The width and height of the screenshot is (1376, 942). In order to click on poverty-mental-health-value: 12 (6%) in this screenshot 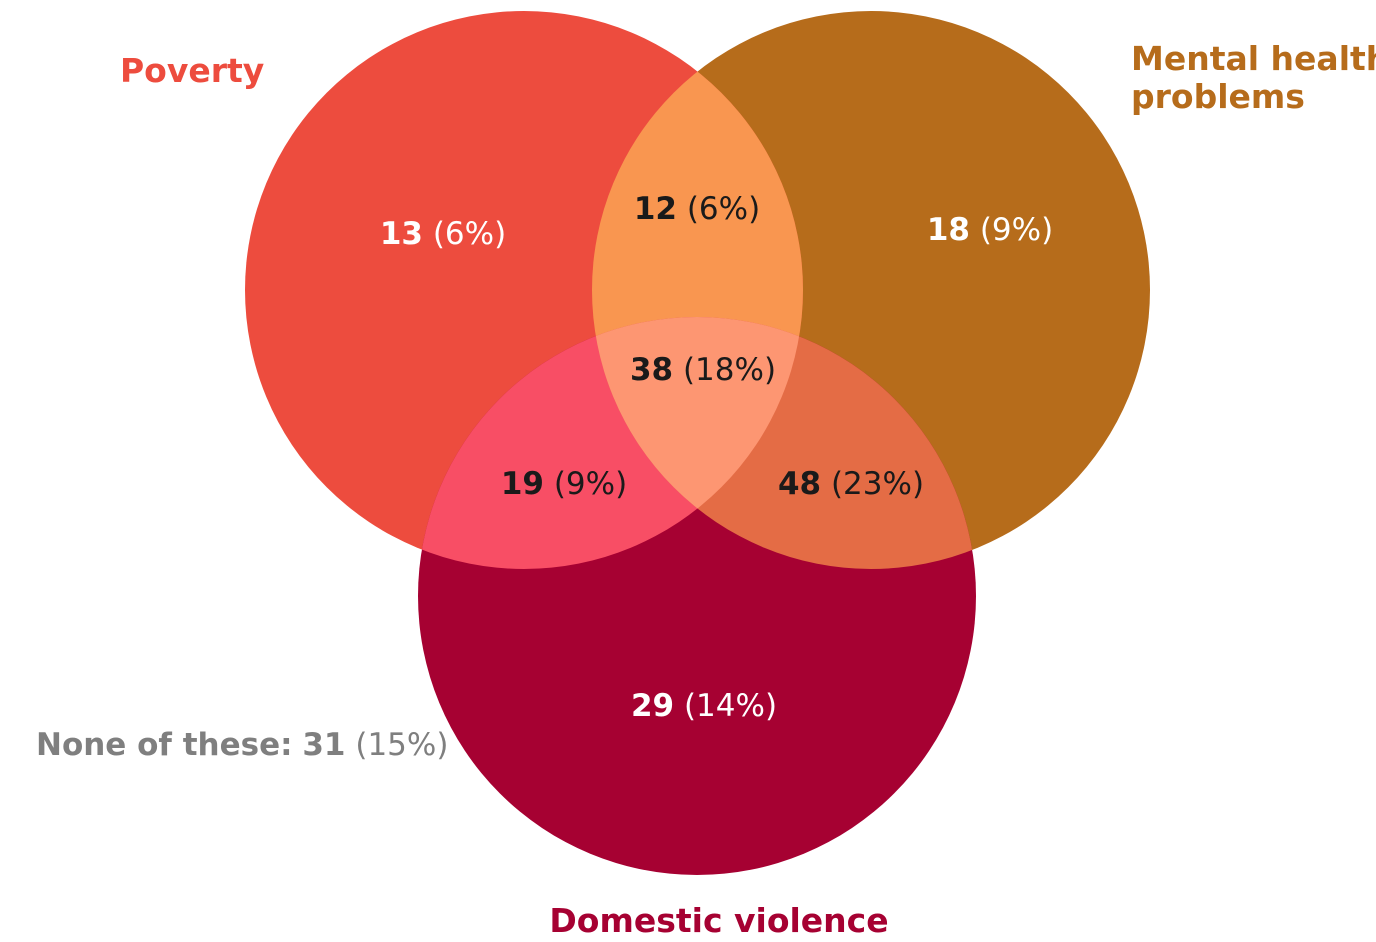, I will do `click(697, 209)`.